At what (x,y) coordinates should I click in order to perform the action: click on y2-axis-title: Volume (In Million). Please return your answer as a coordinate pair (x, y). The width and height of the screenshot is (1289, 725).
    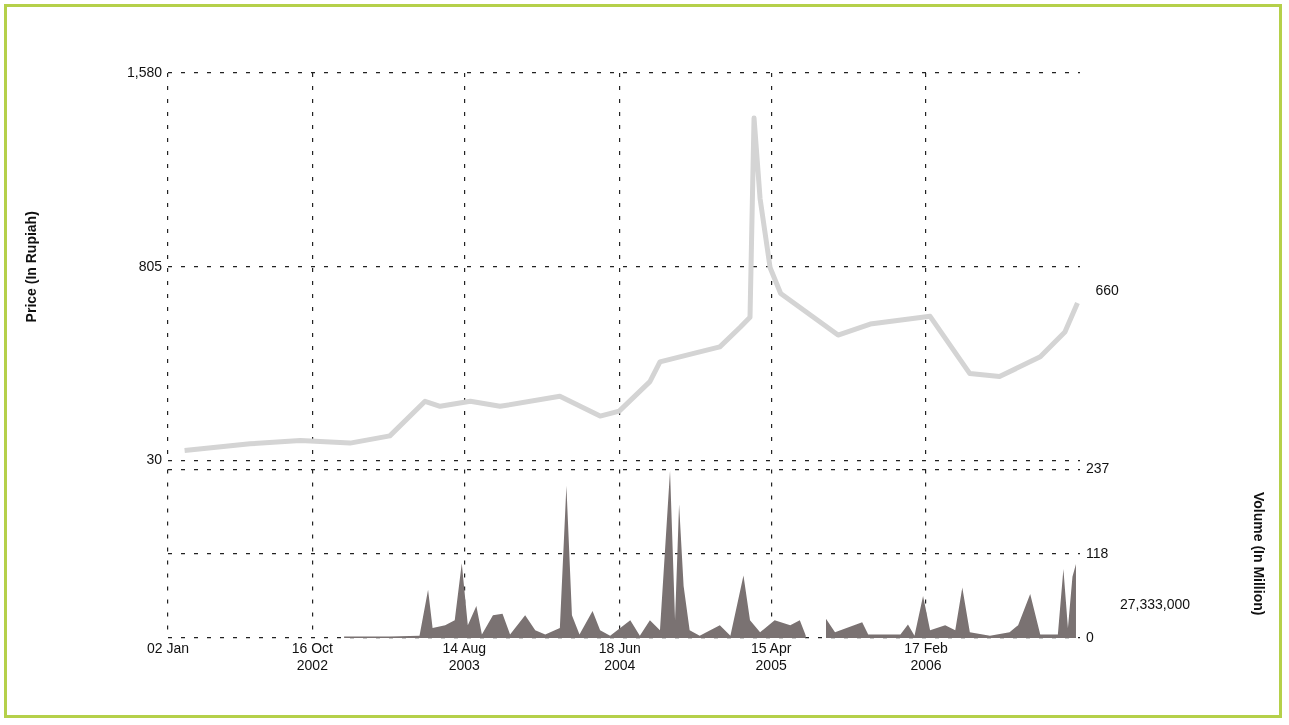
    Looking at the image, I should click on (1258, 554).